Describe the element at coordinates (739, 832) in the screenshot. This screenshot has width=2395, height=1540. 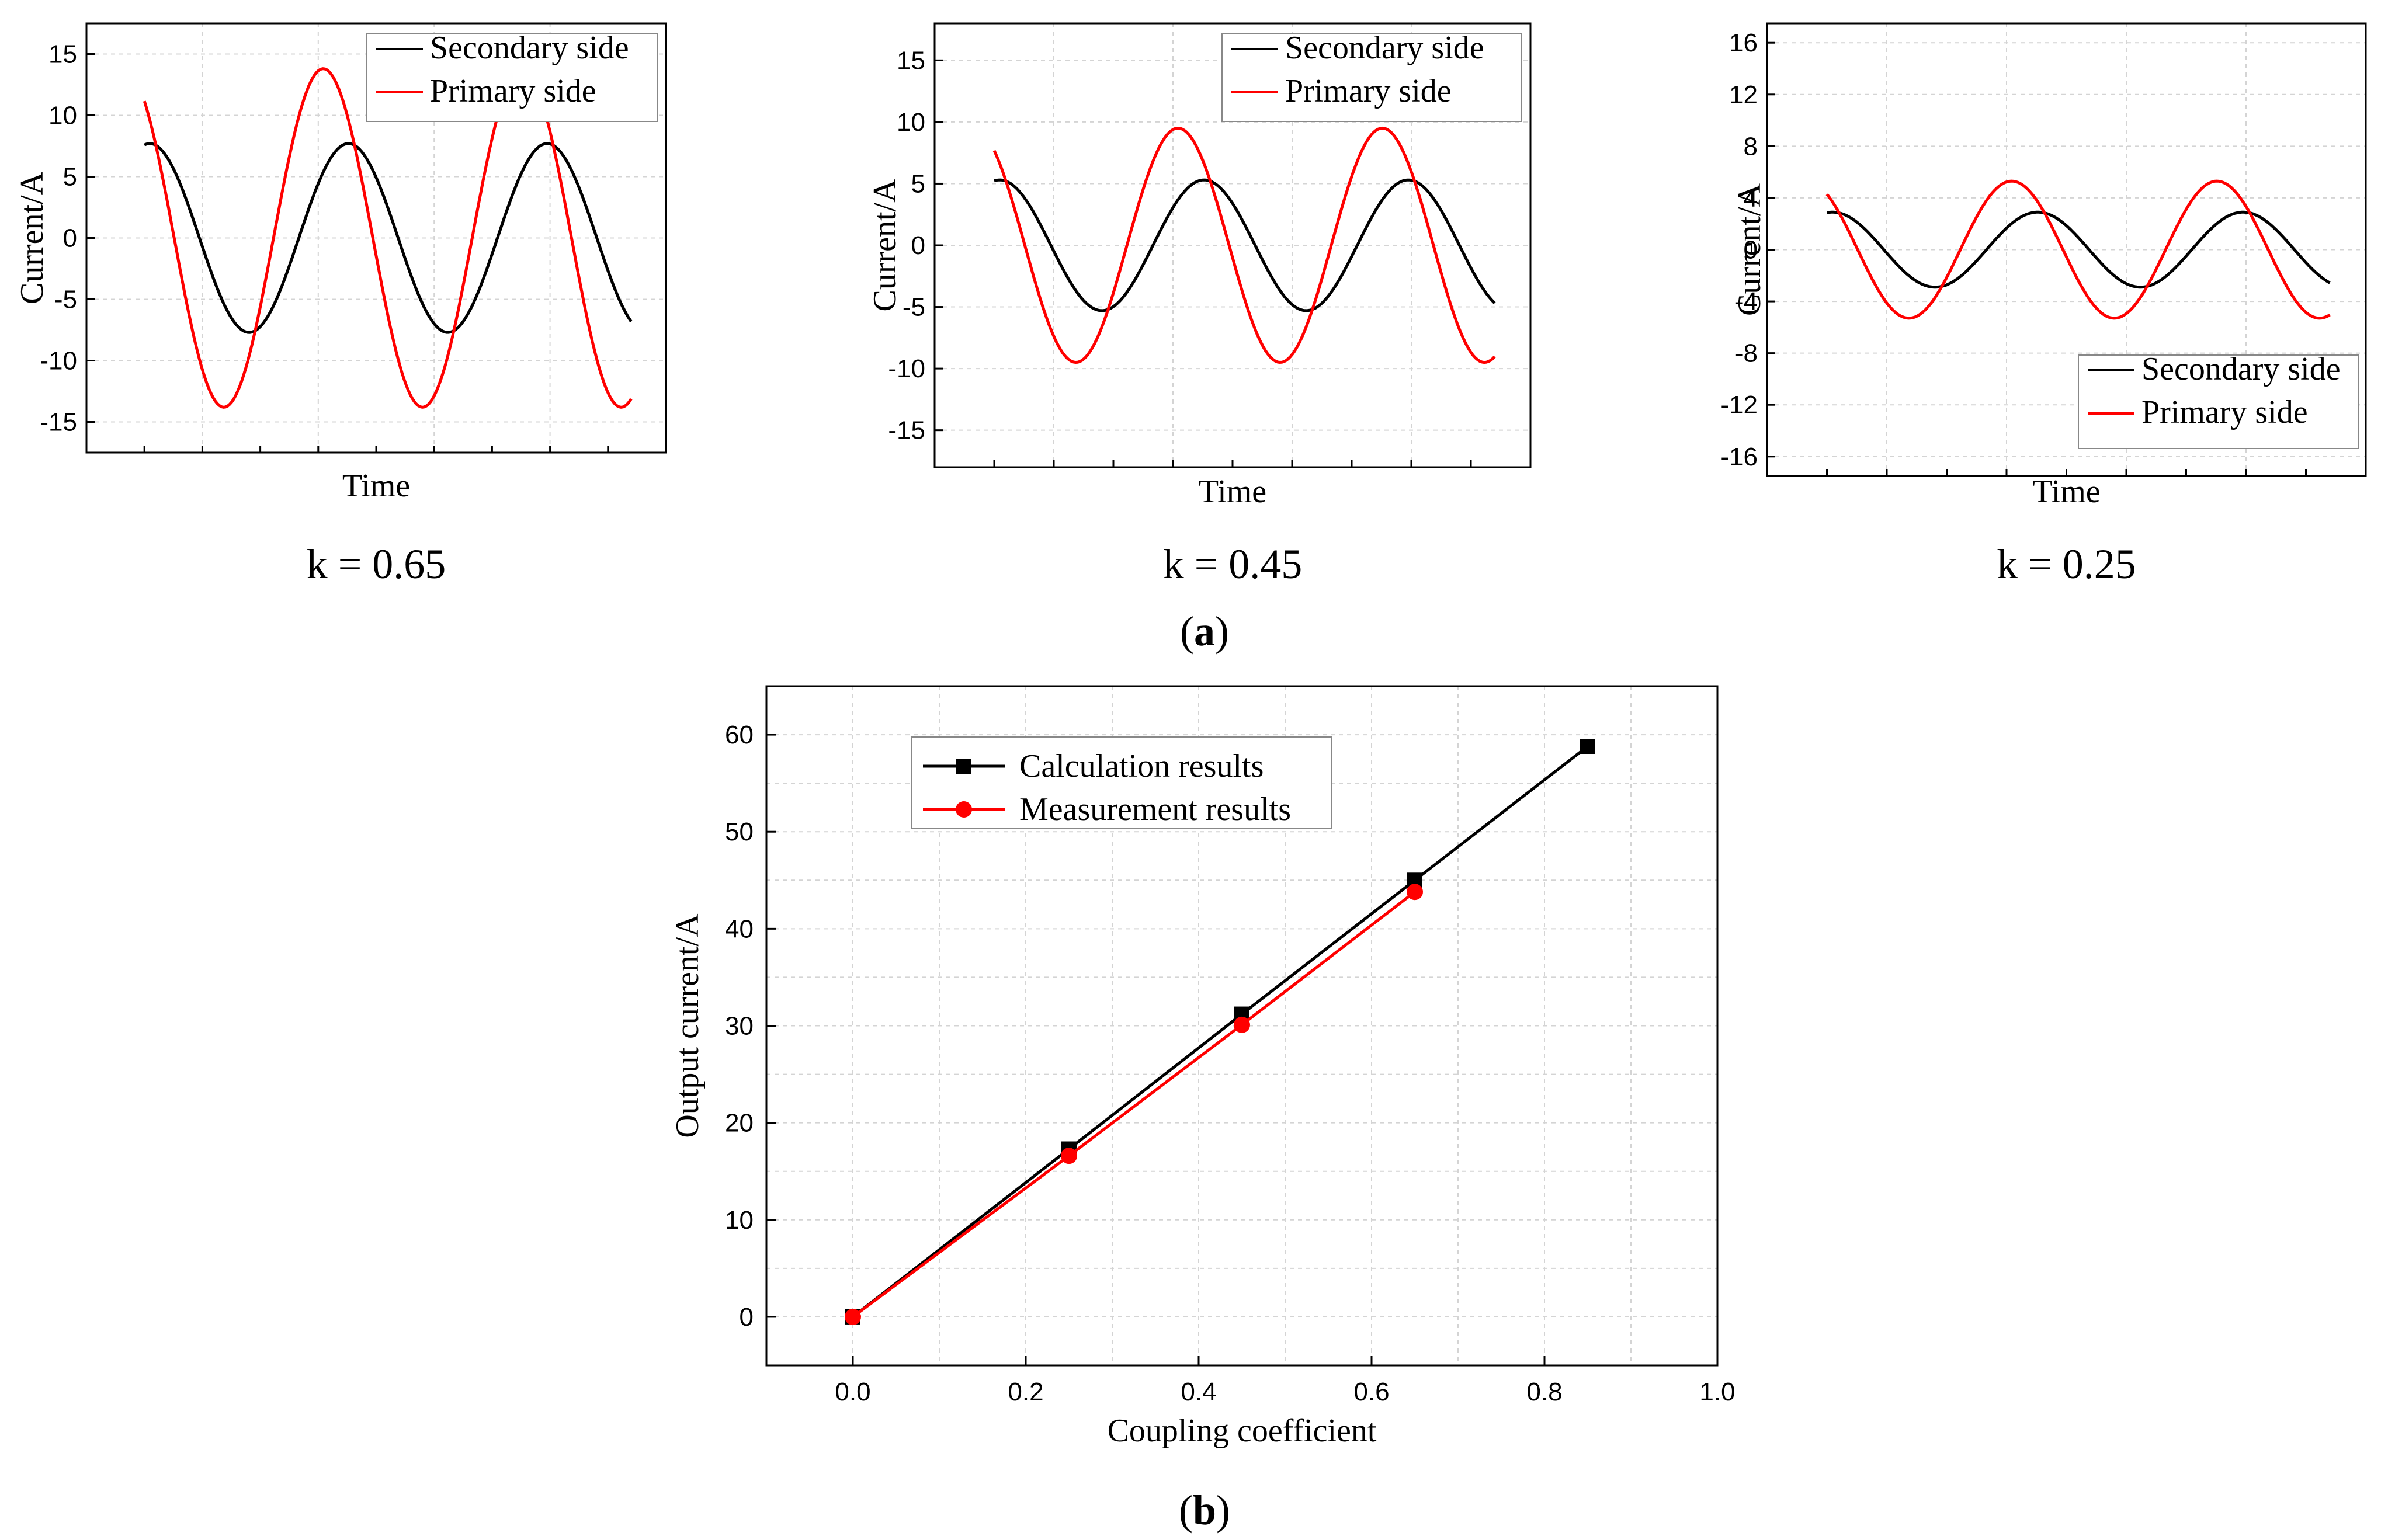
I see `y-tick-label: 50` at that location.